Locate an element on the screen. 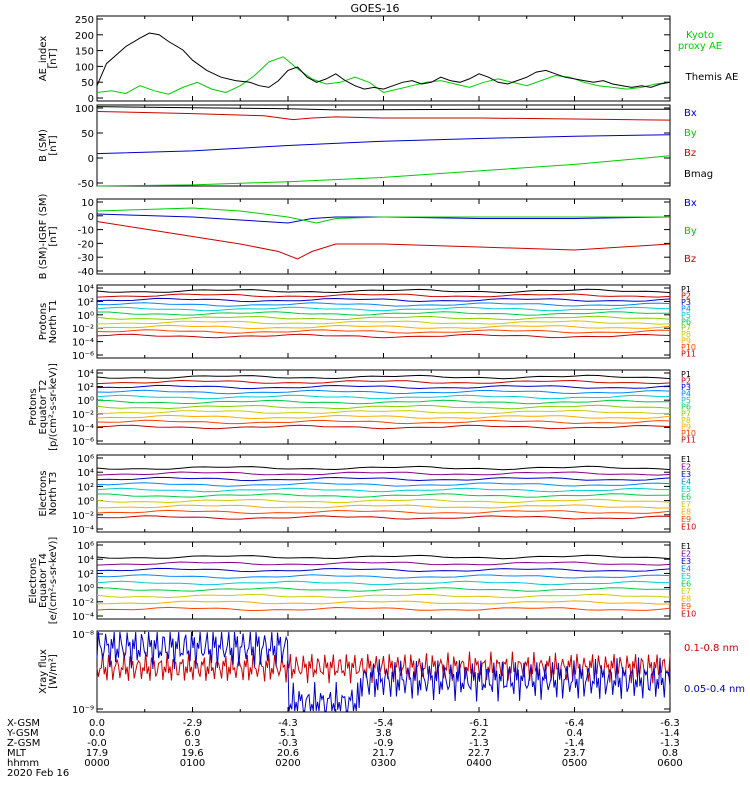 This screenshot has width=750, height=800. footer-value: 19.6 is located at coordinates (192, 753).